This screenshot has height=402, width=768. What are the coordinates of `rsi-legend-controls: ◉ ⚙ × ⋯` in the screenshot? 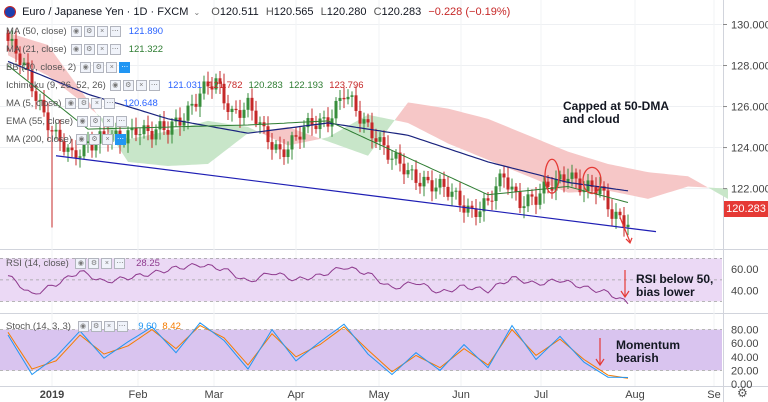 It's located at (101, 263).